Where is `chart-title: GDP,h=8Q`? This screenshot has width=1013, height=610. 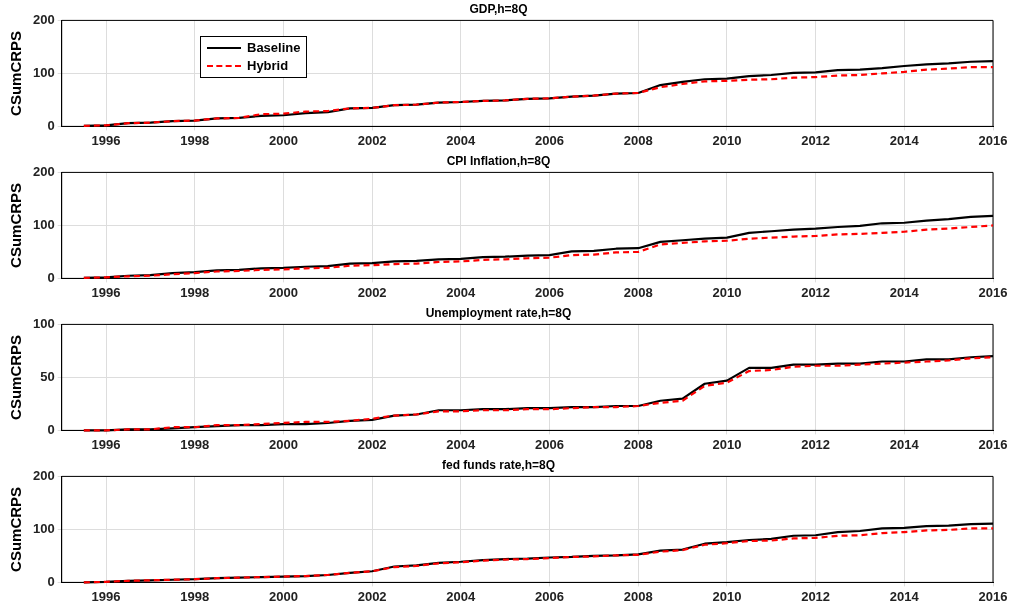 chart-title: GDP,h=8Q is located at coordinates (498, 8).